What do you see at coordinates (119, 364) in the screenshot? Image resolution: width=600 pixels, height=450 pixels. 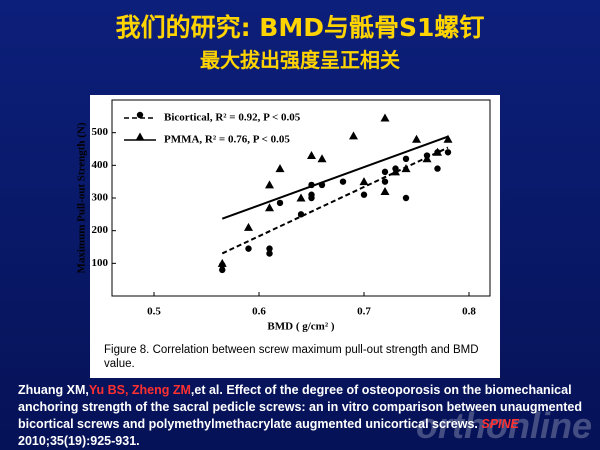 I see `caption-text-line: value.` at bounding box center [119, 364].